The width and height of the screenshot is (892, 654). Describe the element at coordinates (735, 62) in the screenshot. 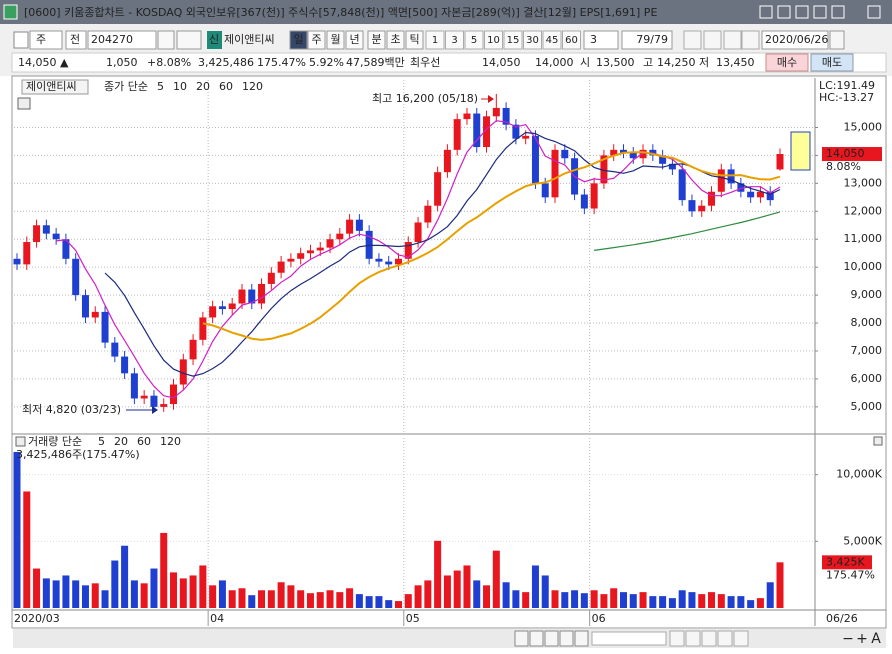

I see `quote-low: 13,450` at that location.